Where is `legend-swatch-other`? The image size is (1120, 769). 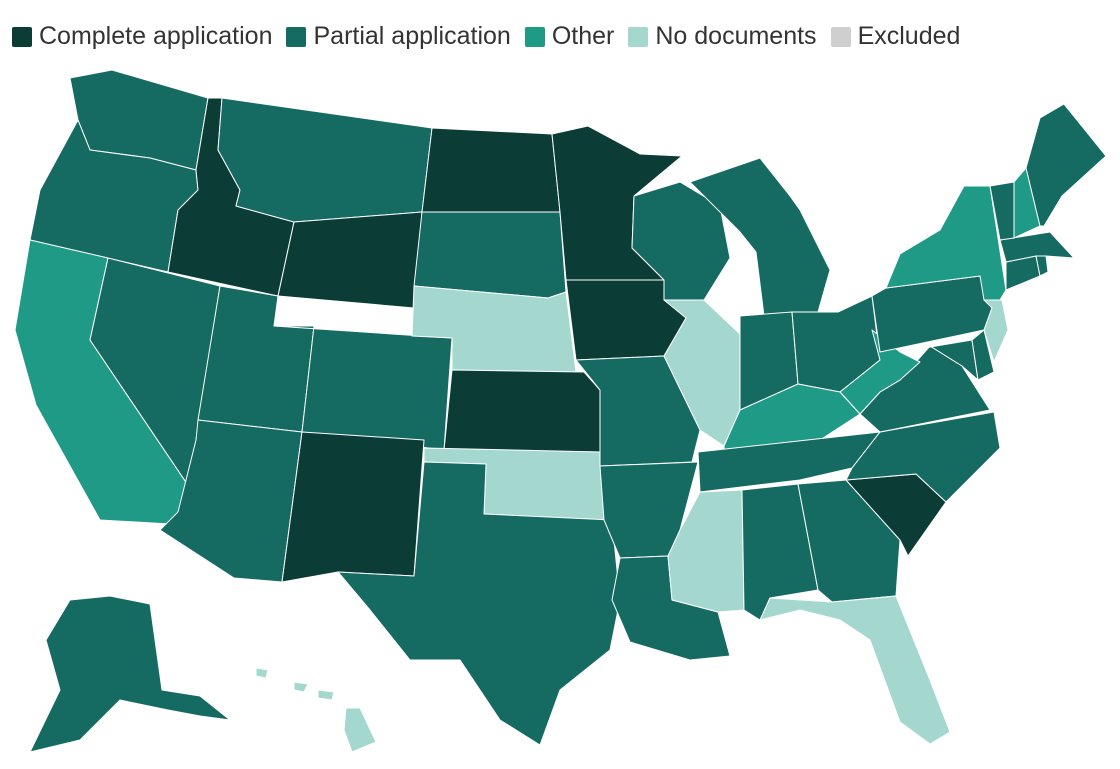
legend-swatch-other is located at coordinates (534, 36).